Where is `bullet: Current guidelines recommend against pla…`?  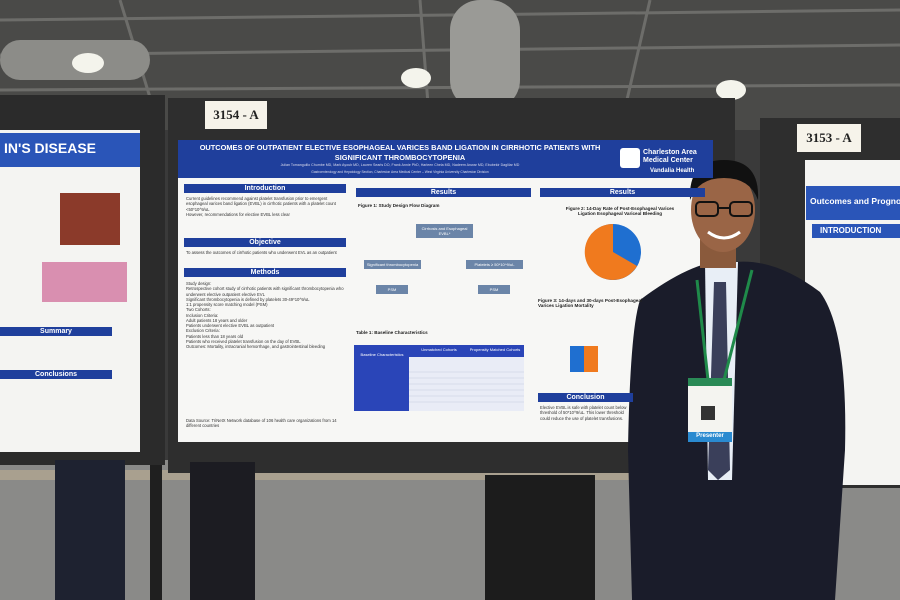 bullet: Current guidelines recommend against pla… is located at coordinates (261, 204).